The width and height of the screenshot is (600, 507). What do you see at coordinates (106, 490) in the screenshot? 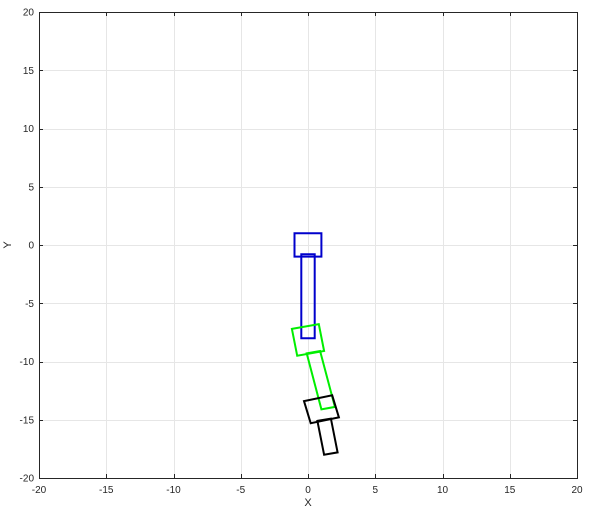
I see `x-tick-label: -15` at bounding box center [106, 490].